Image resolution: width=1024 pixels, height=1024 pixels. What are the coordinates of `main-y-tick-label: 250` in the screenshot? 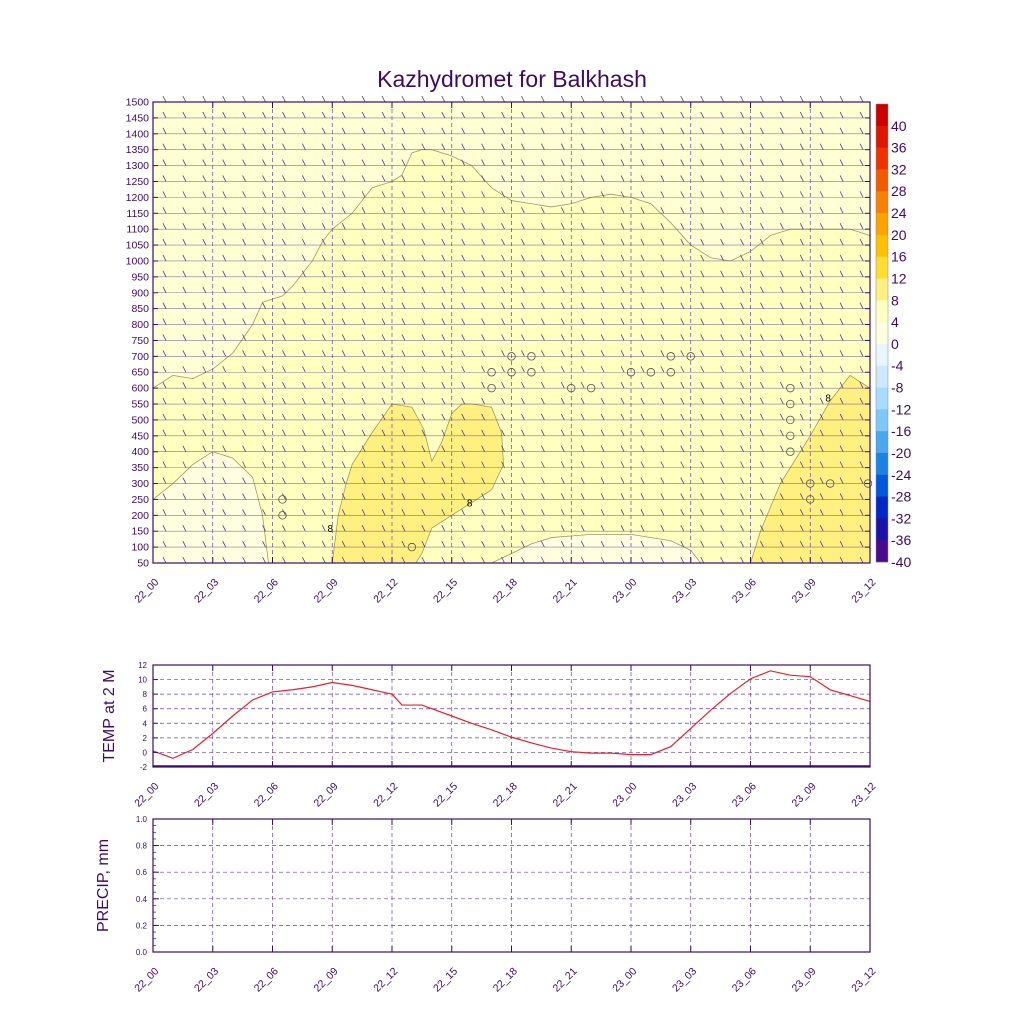 It's located at (140, 500).